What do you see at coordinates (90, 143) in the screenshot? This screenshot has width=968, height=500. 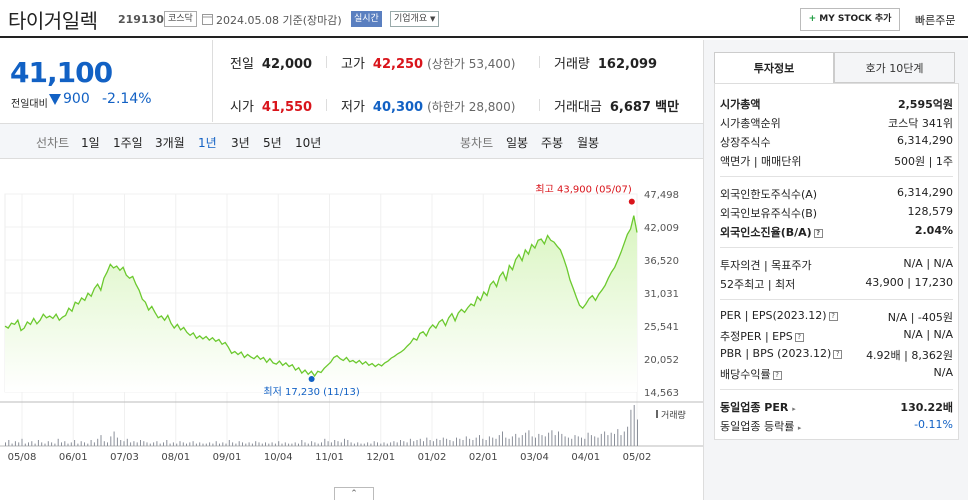 I see `period-1d: 1일` at bounding box center [90, 143].